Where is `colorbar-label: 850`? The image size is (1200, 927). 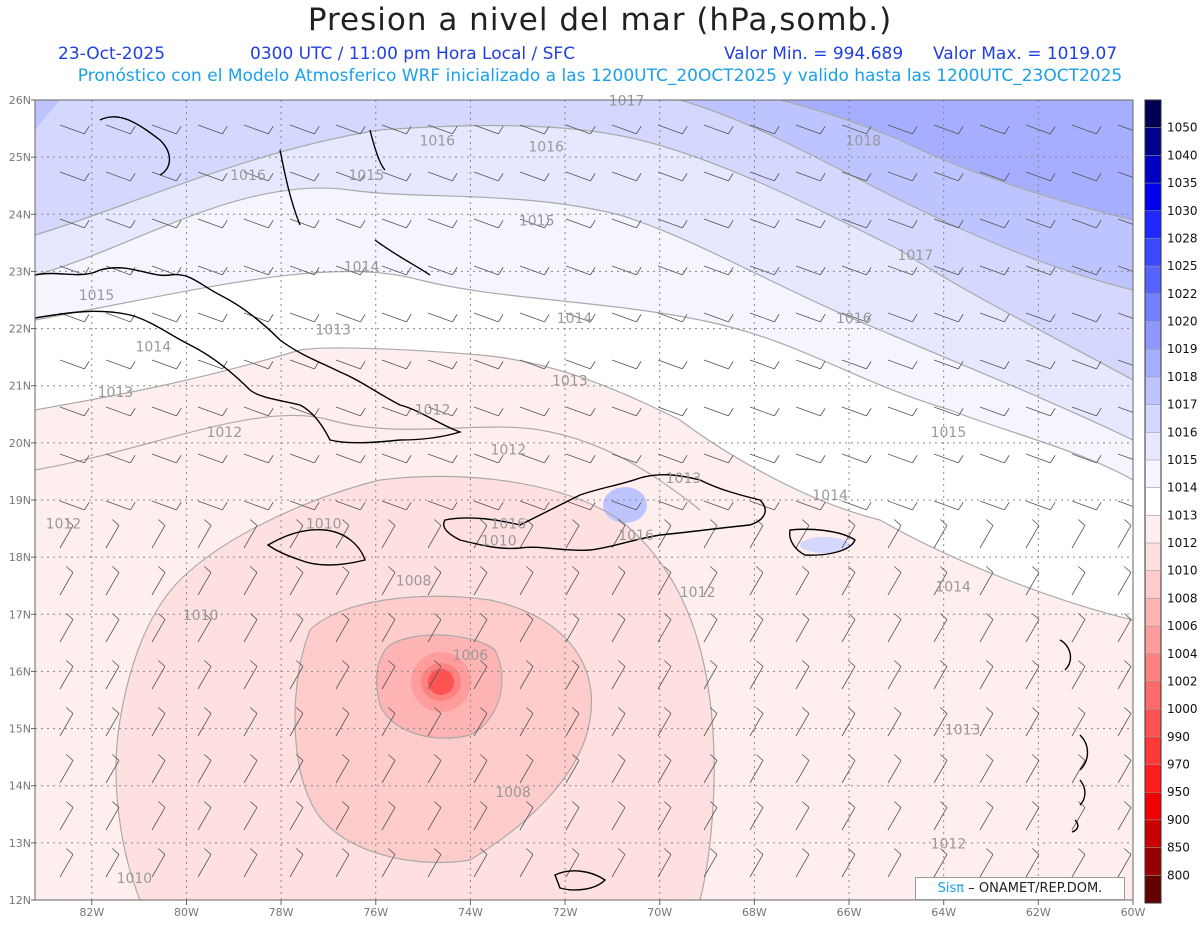
colorbar-label: 850 is located at coordinates (1178, 848).